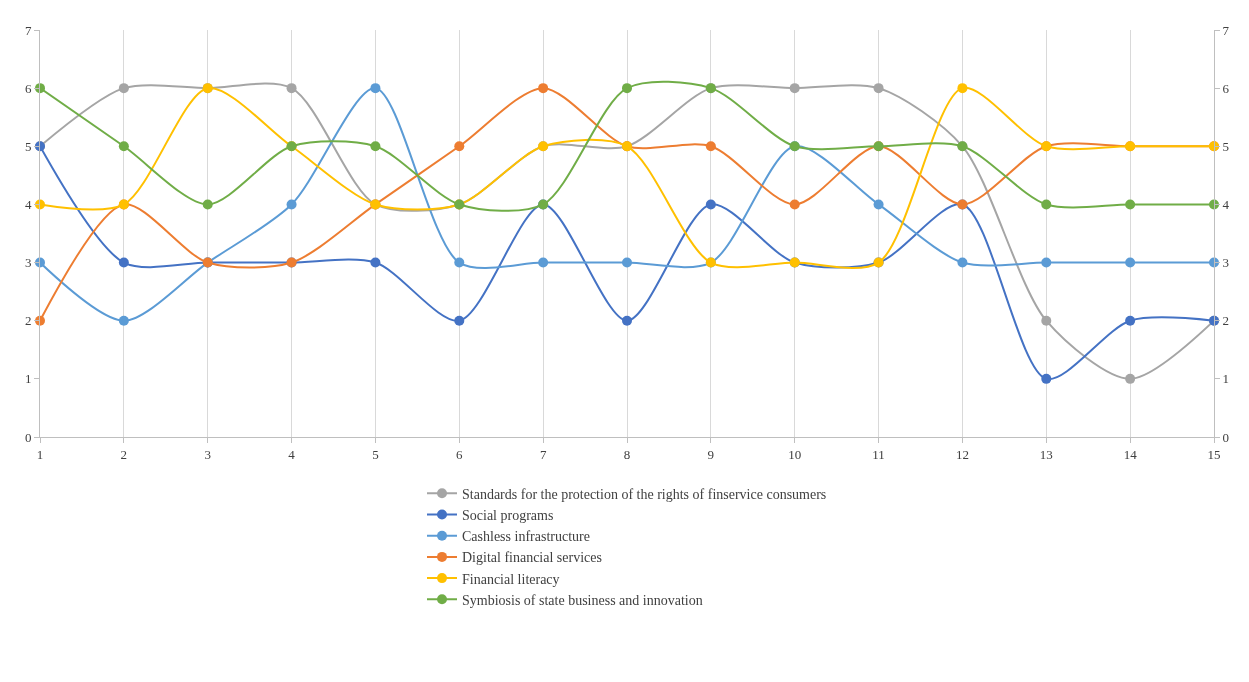  I want to click on x-tick-label: 12, so click(962, 454).